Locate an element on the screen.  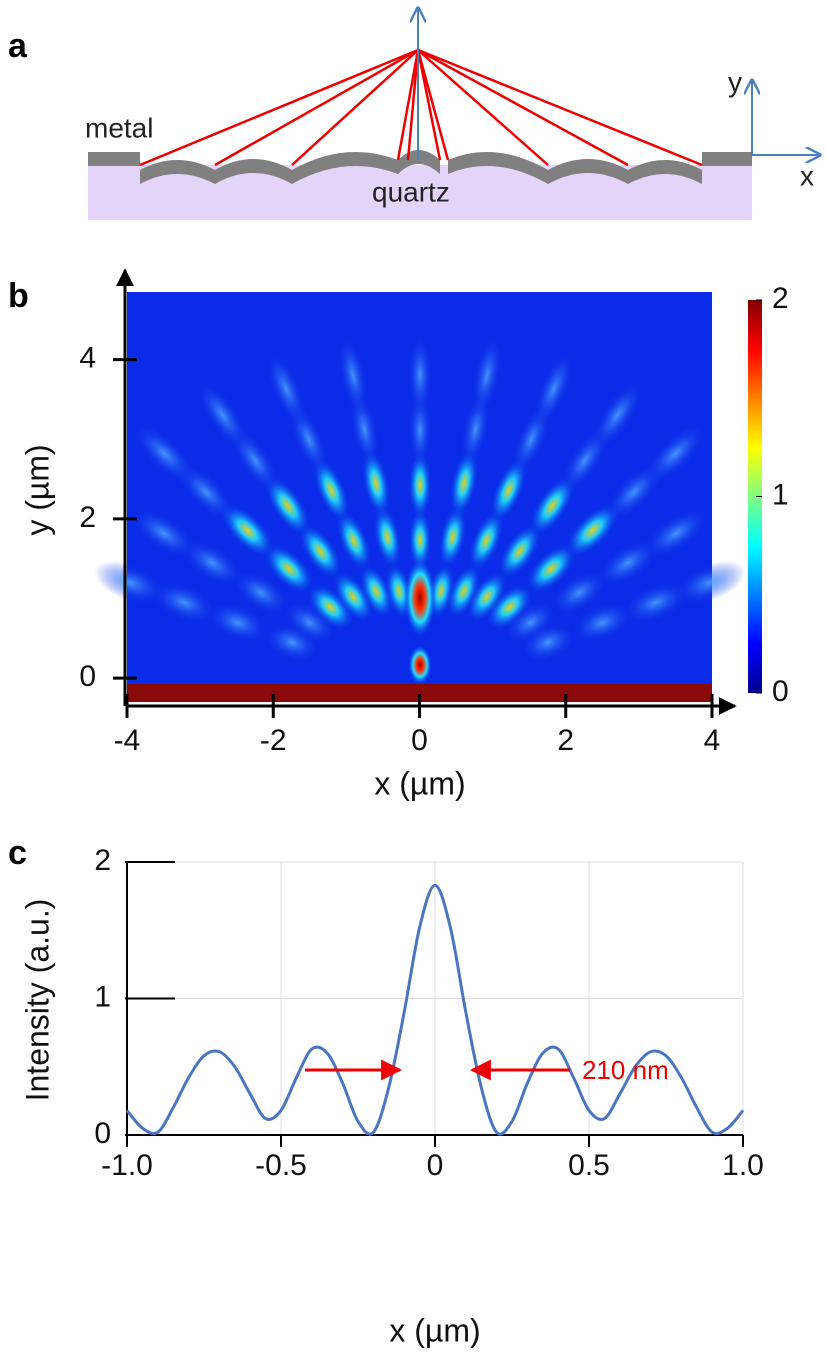
diagram-label: metal is located at coordinates (119, 127).